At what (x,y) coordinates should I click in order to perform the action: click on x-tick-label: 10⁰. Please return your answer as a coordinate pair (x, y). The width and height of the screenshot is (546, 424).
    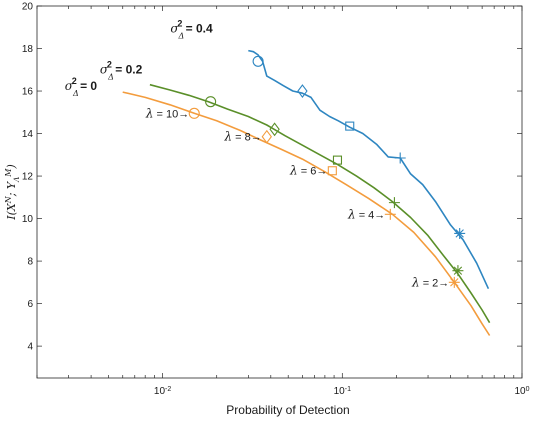
    Looking at the image, I should click on (521, 392).